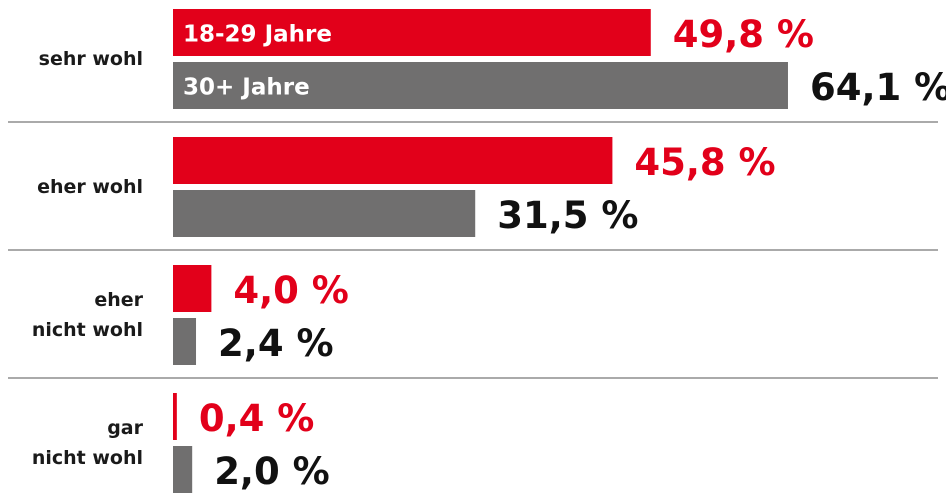 The width and height of the screenshot is (946, 494). Describe the element at coordinates (291, 290) in the screenshot. I see `value-label: 4,0 %` at that location.